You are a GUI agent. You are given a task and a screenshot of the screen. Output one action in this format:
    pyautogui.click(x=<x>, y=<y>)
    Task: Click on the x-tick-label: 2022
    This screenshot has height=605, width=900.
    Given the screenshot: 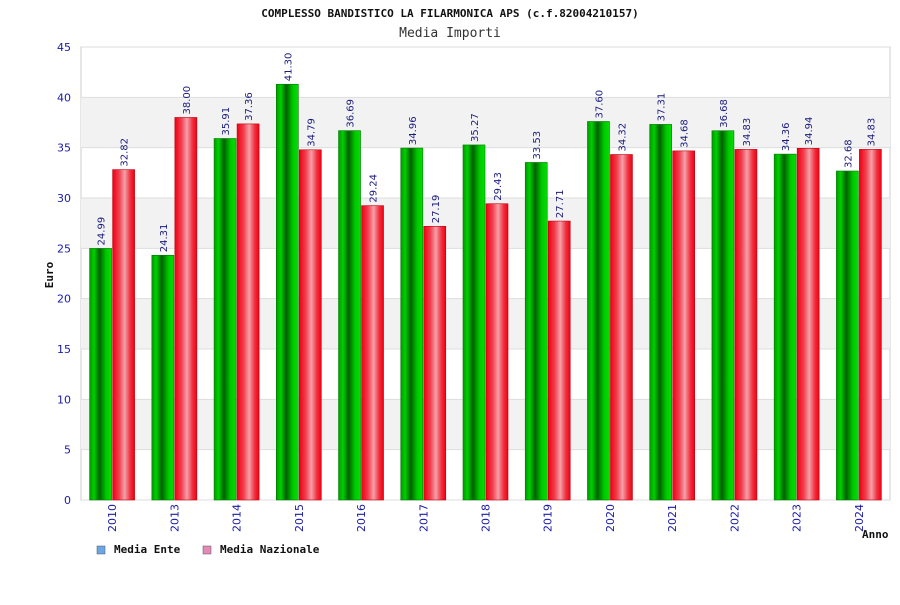 What is the action you would take?
    pyautogui.click(x=734, y=518)
    